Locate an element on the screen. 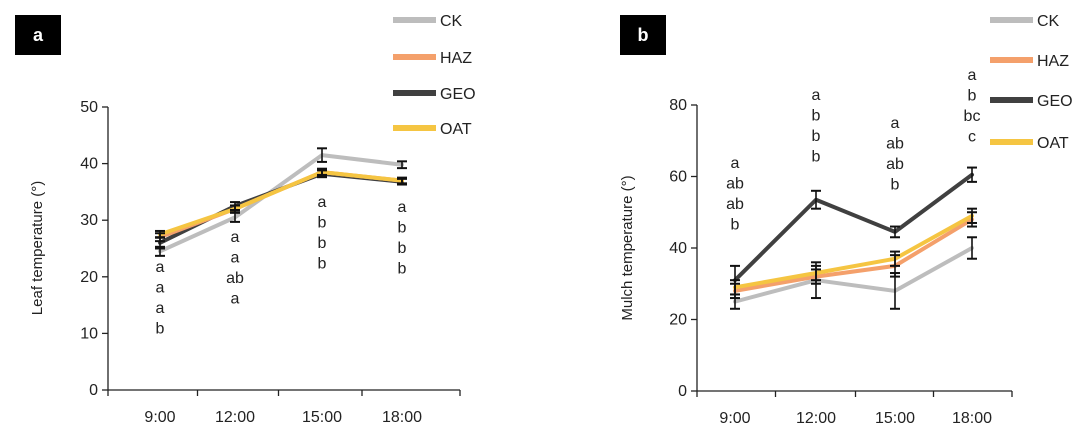  y-axis-label-b: Mulch temperature (°) is located at coordinates (627, 247).